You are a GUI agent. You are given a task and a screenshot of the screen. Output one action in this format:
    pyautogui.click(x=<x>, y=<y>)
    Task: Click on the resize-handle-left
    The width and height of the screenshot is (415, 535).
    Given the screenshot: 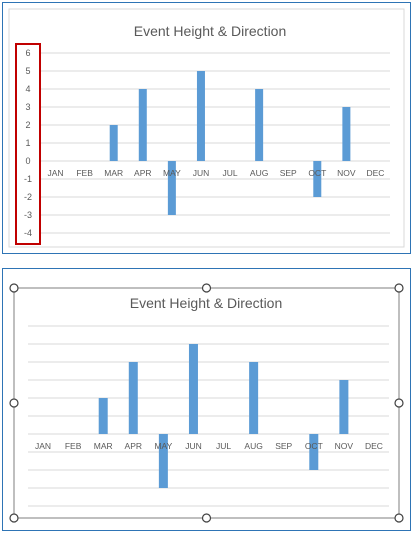 What is the action you would take?
    pyautogui.click(x=14, y=403)
    